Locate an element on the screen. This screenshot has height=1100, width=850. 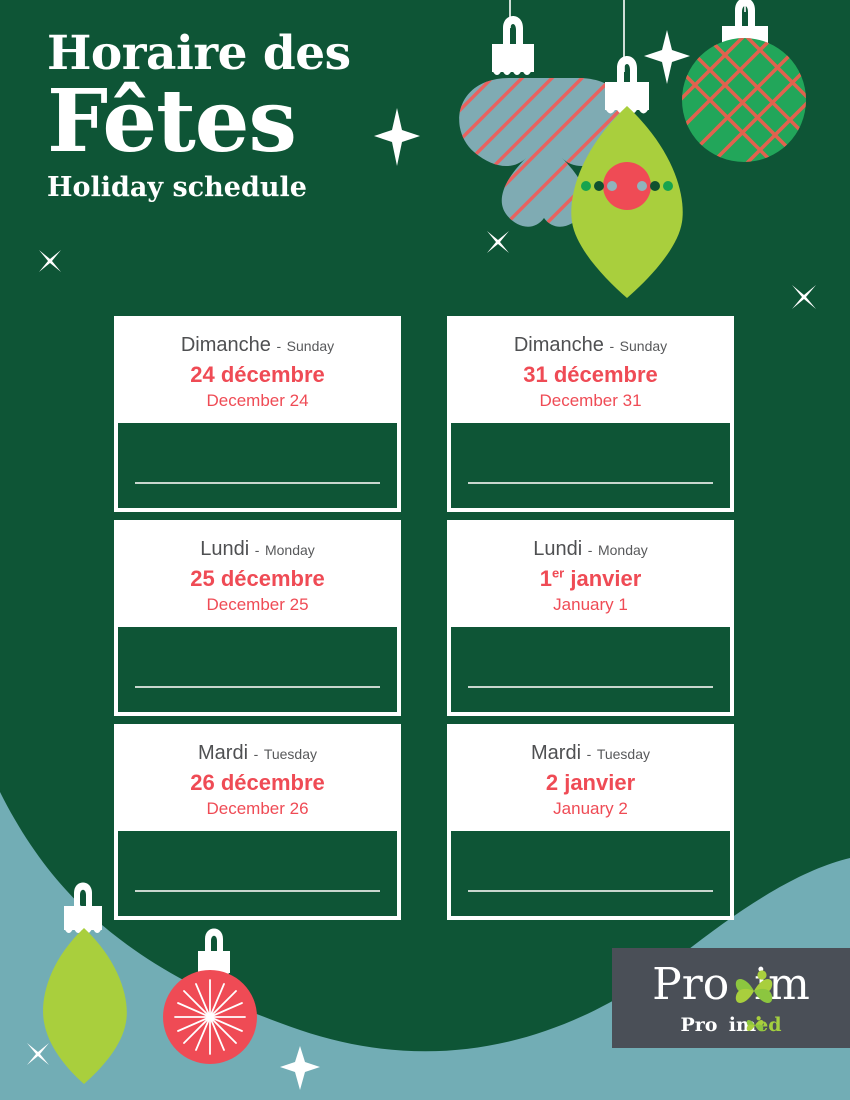
date-en: December 24 is located at coordinates (257, 400).